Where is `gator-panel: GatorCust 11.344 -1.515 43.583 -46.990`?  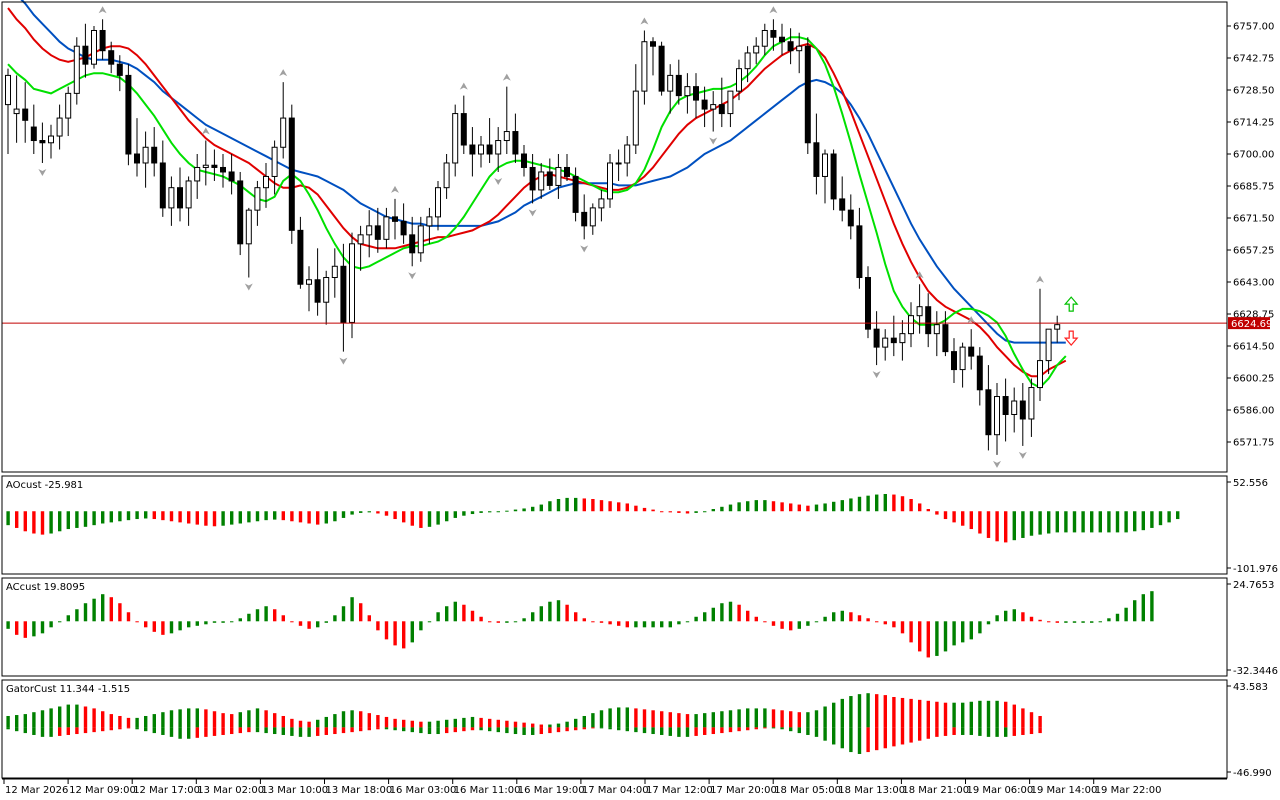 gator-panel: GatorCust 11.344 -1.515 43.583 -46.990 is located at coordinates (639, 730).